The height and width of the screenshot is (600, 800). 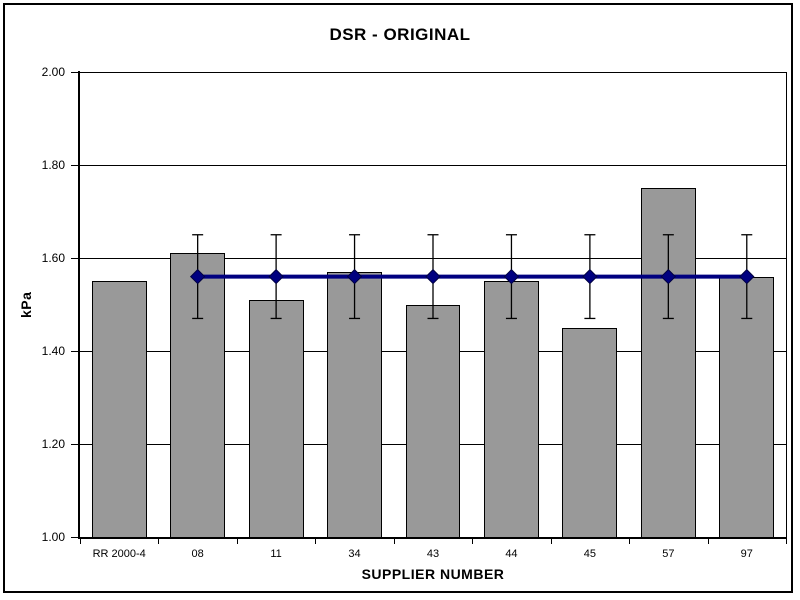 I want to click on y-tick-label: 1.80, so click(x=53, y=165).